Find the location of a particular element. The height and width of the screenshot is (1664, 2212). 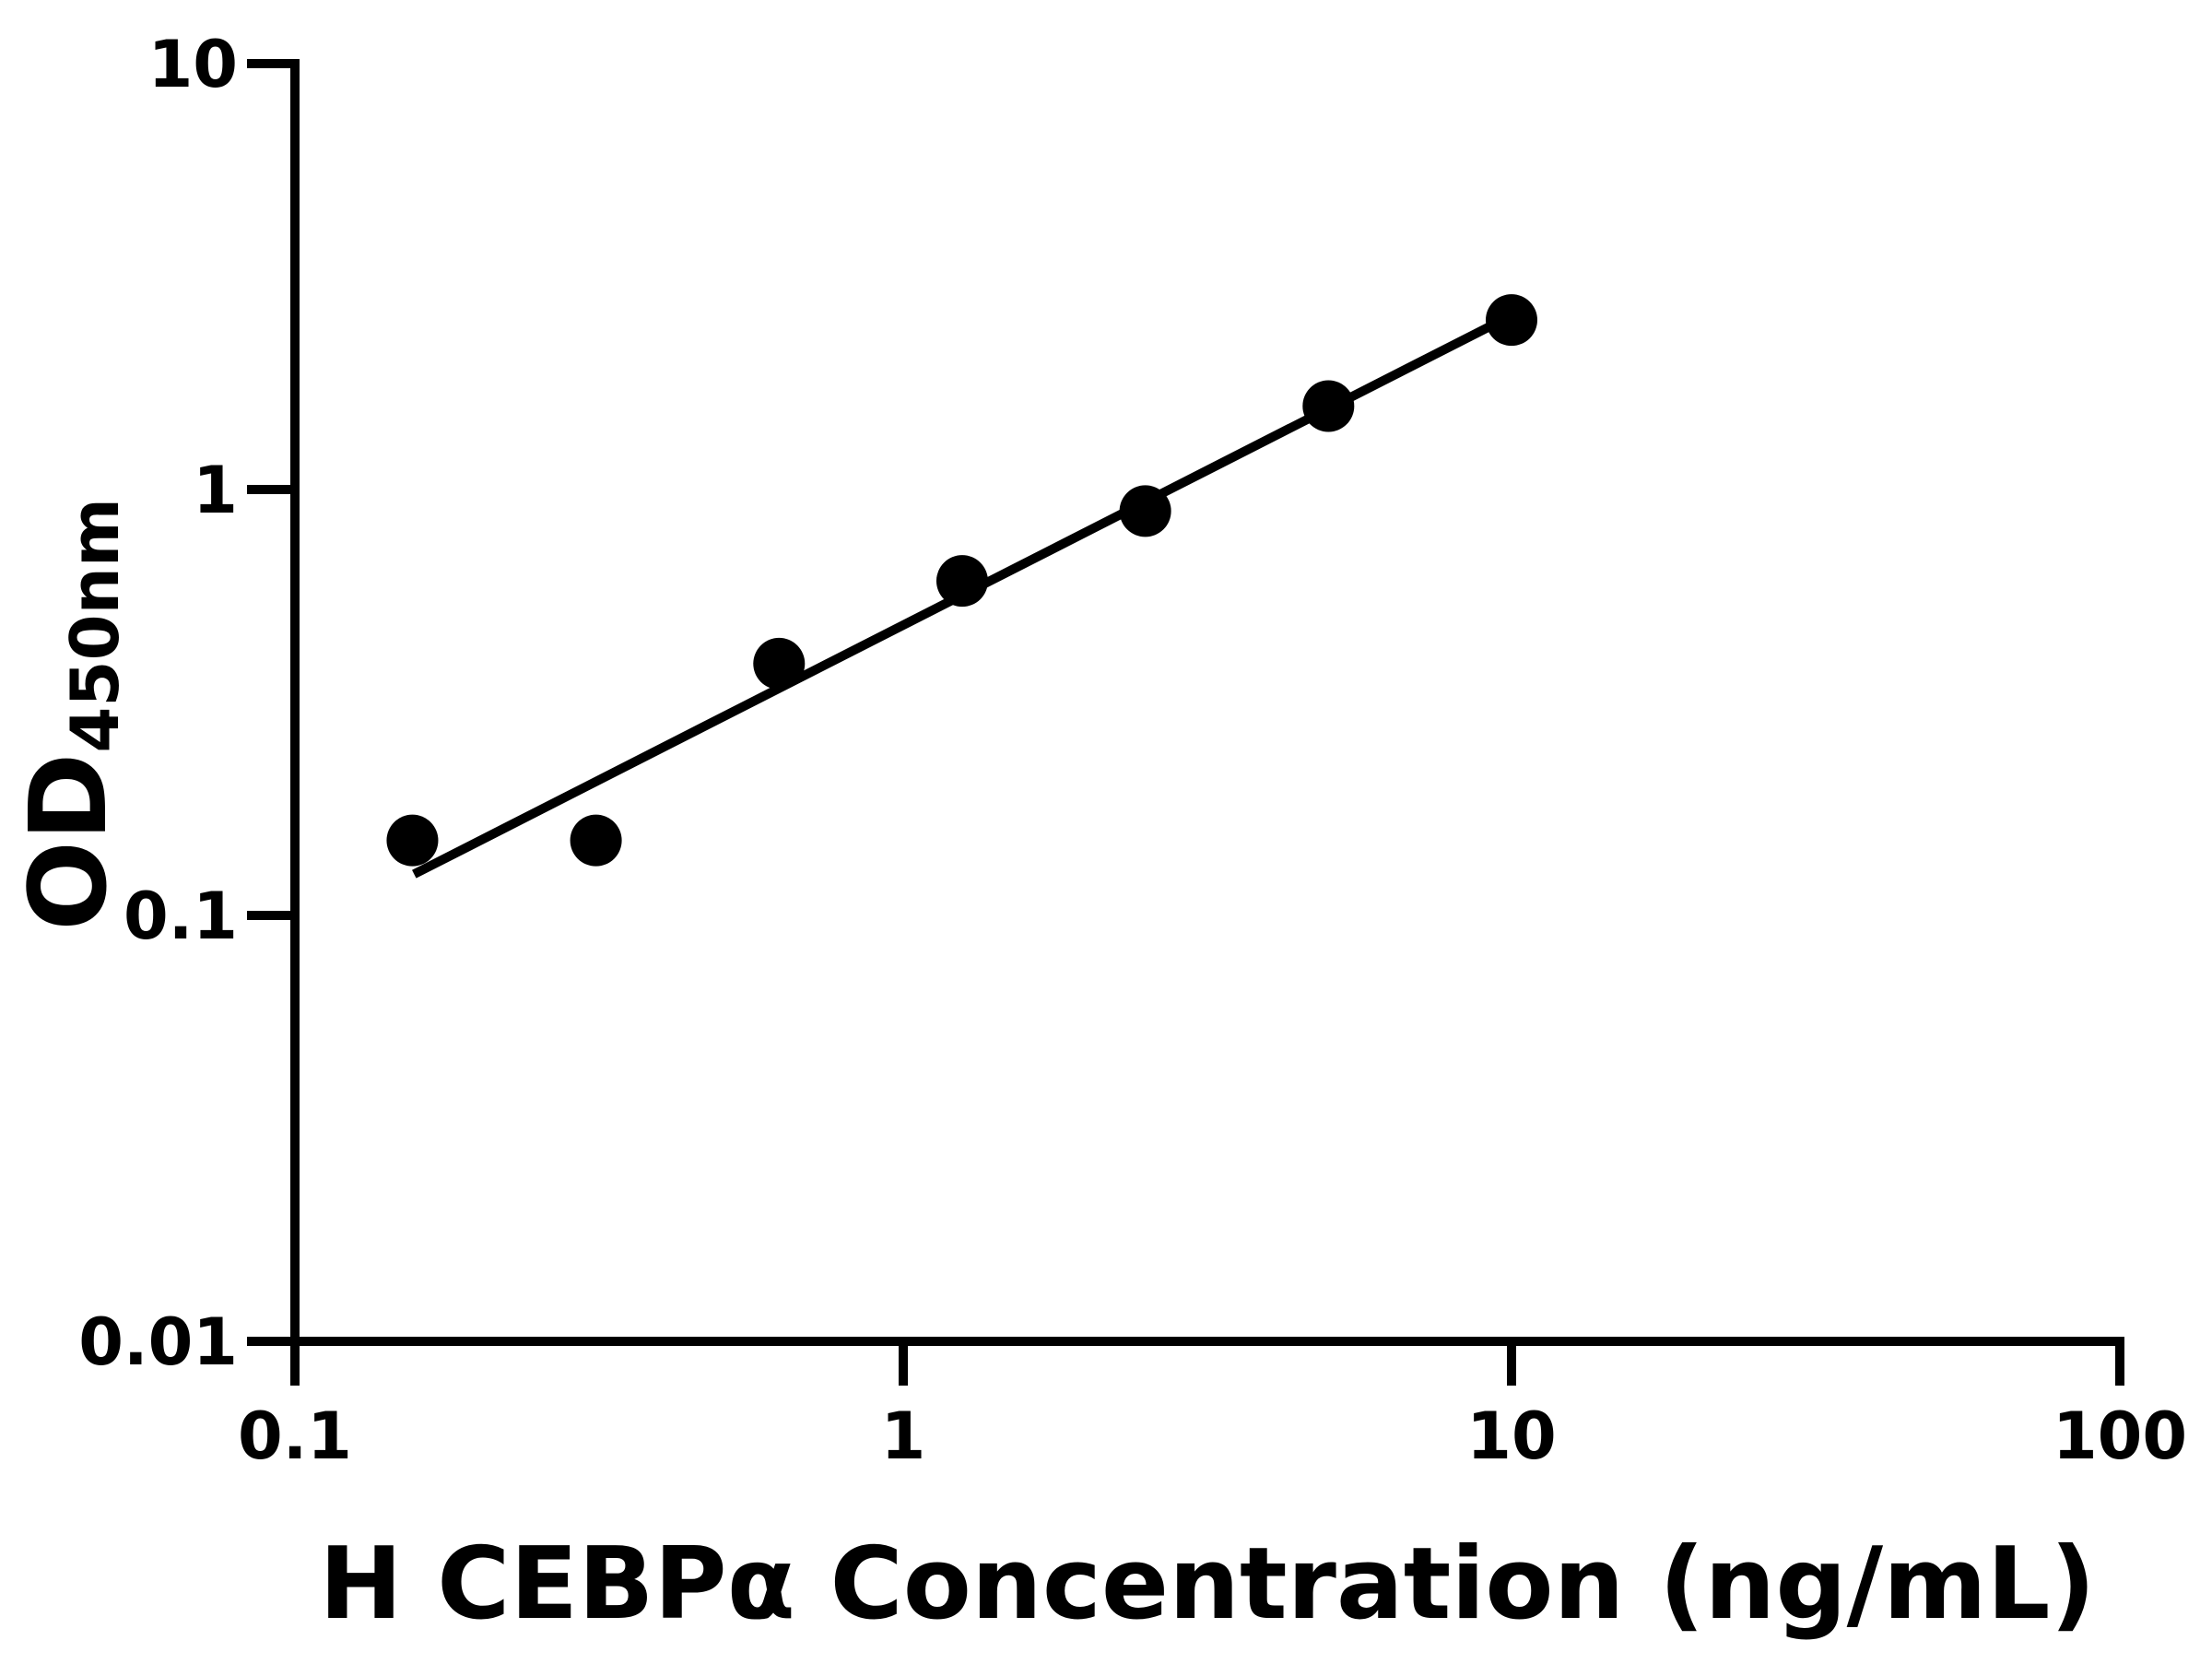

x-axis-tick-label: 10 is located at coordinates (1511, 1436).